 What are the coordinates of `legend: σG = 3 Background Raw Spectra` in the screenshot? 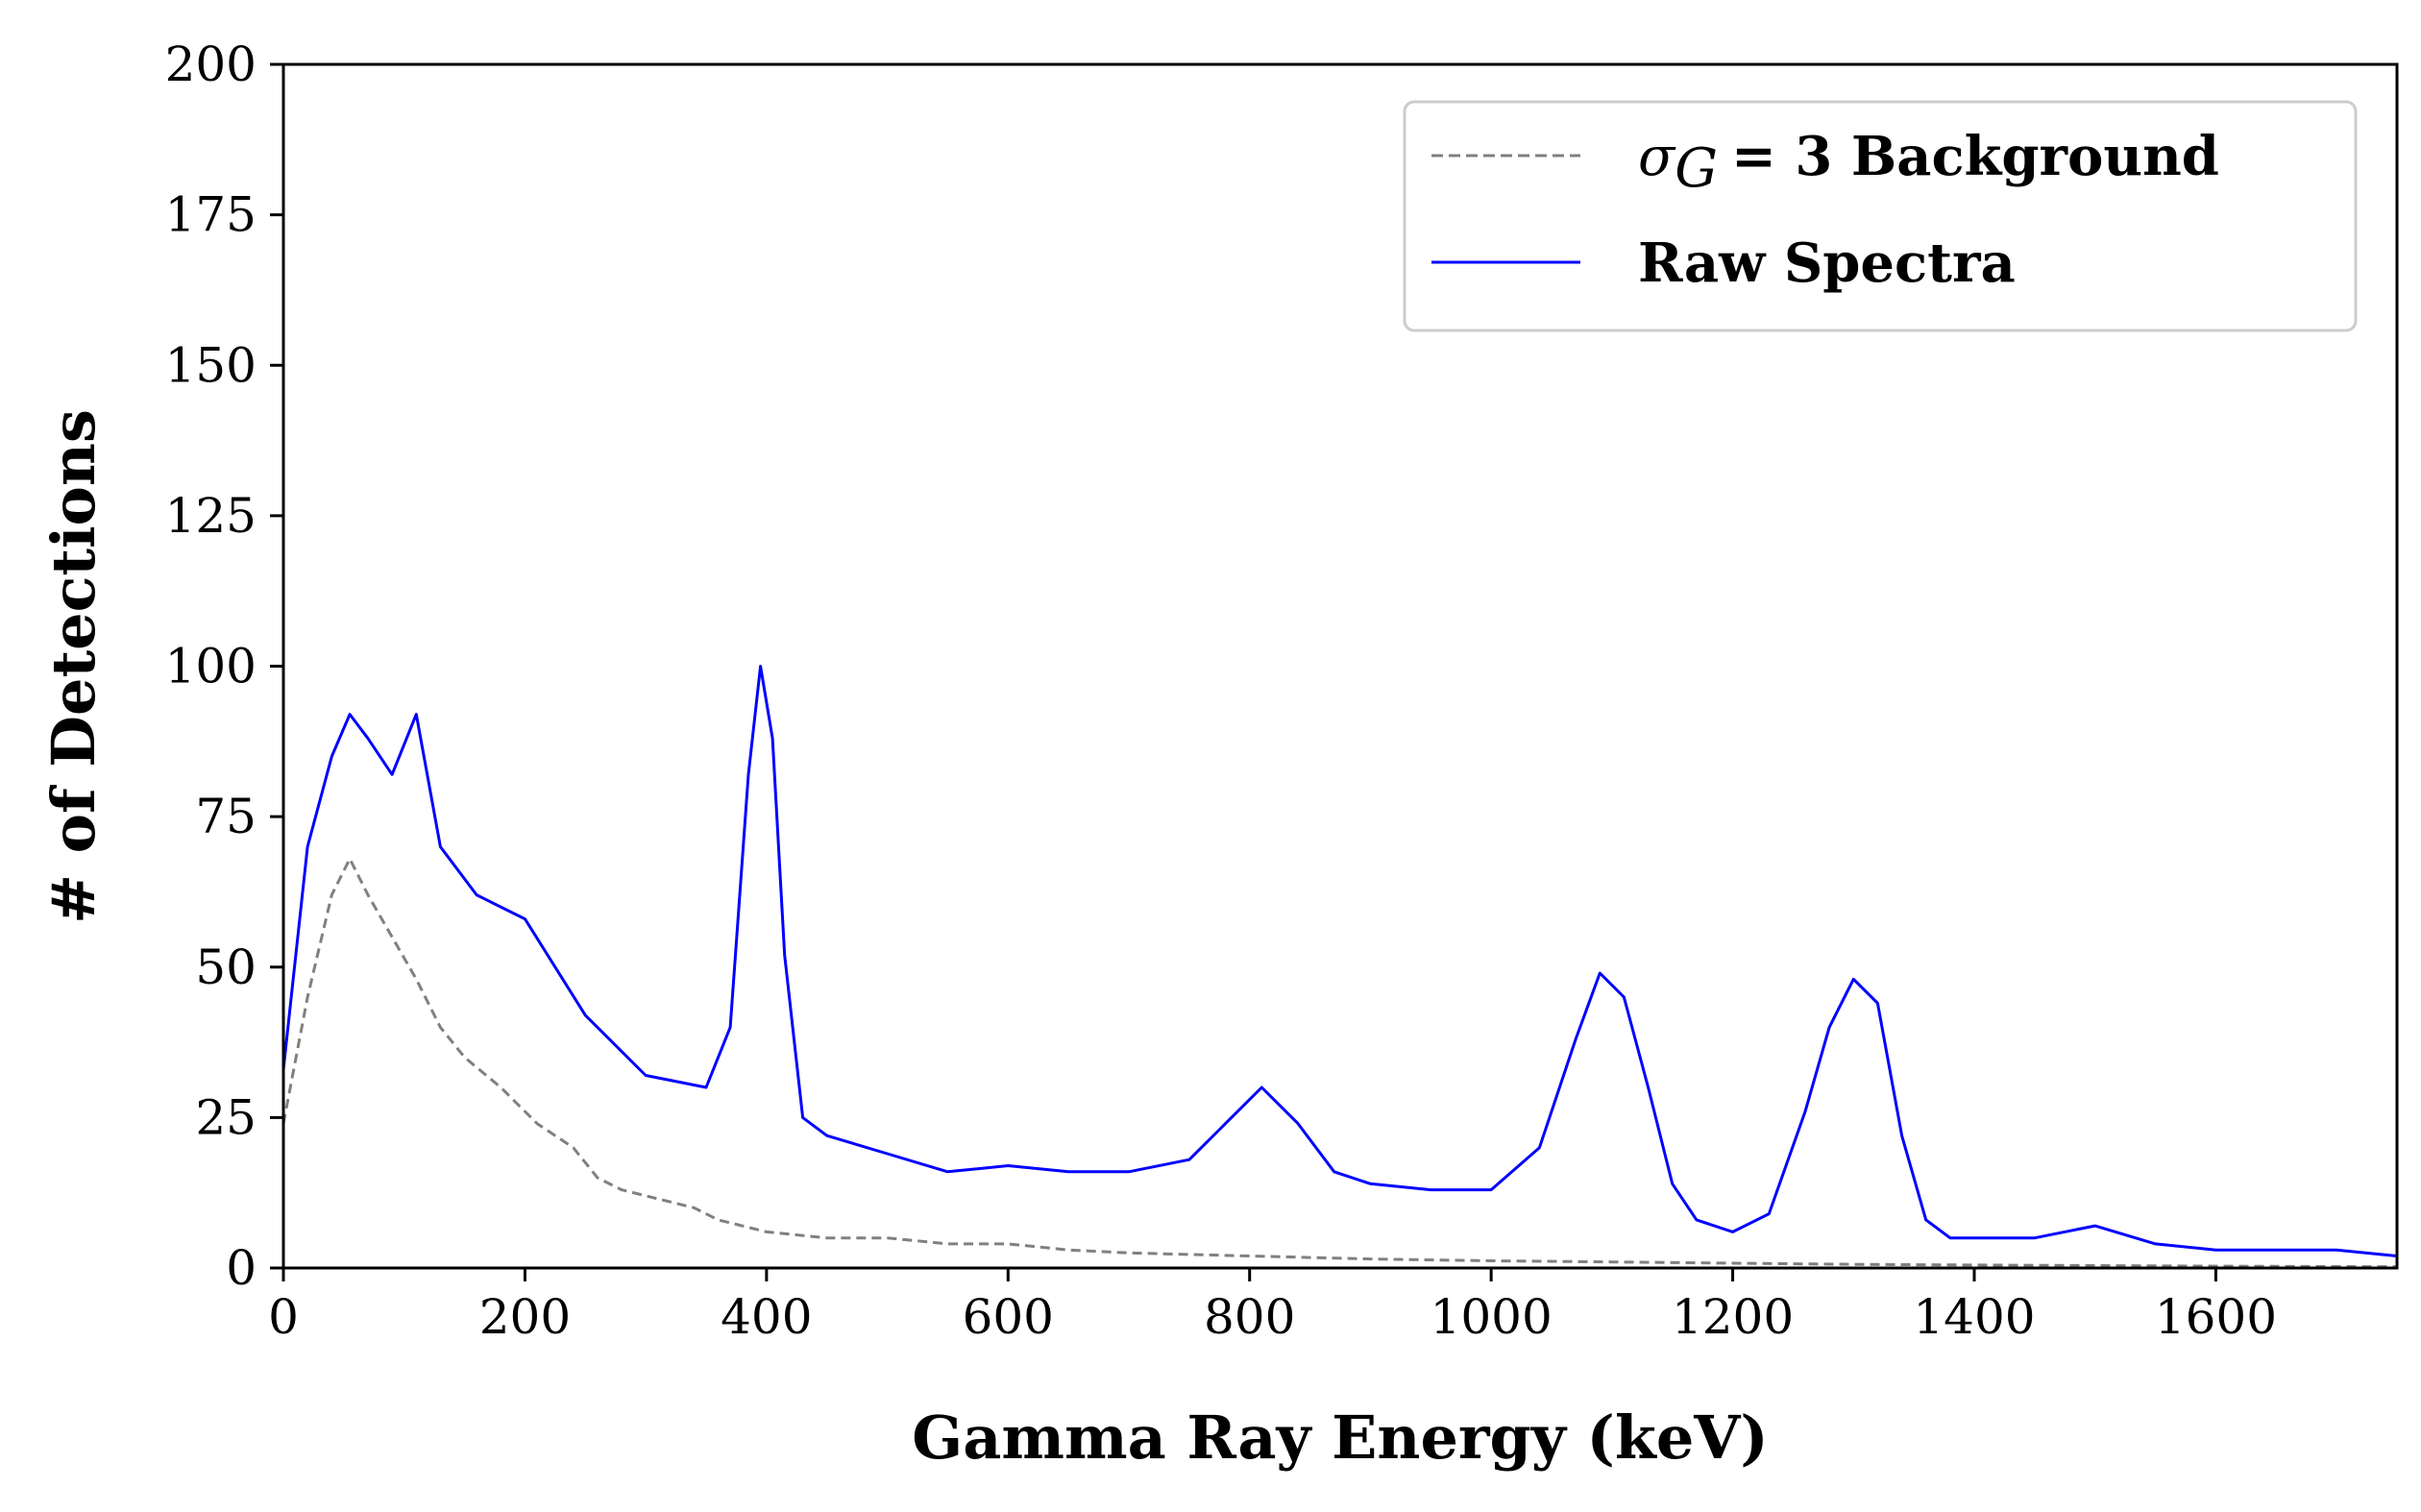 It's located at (1880, 216).